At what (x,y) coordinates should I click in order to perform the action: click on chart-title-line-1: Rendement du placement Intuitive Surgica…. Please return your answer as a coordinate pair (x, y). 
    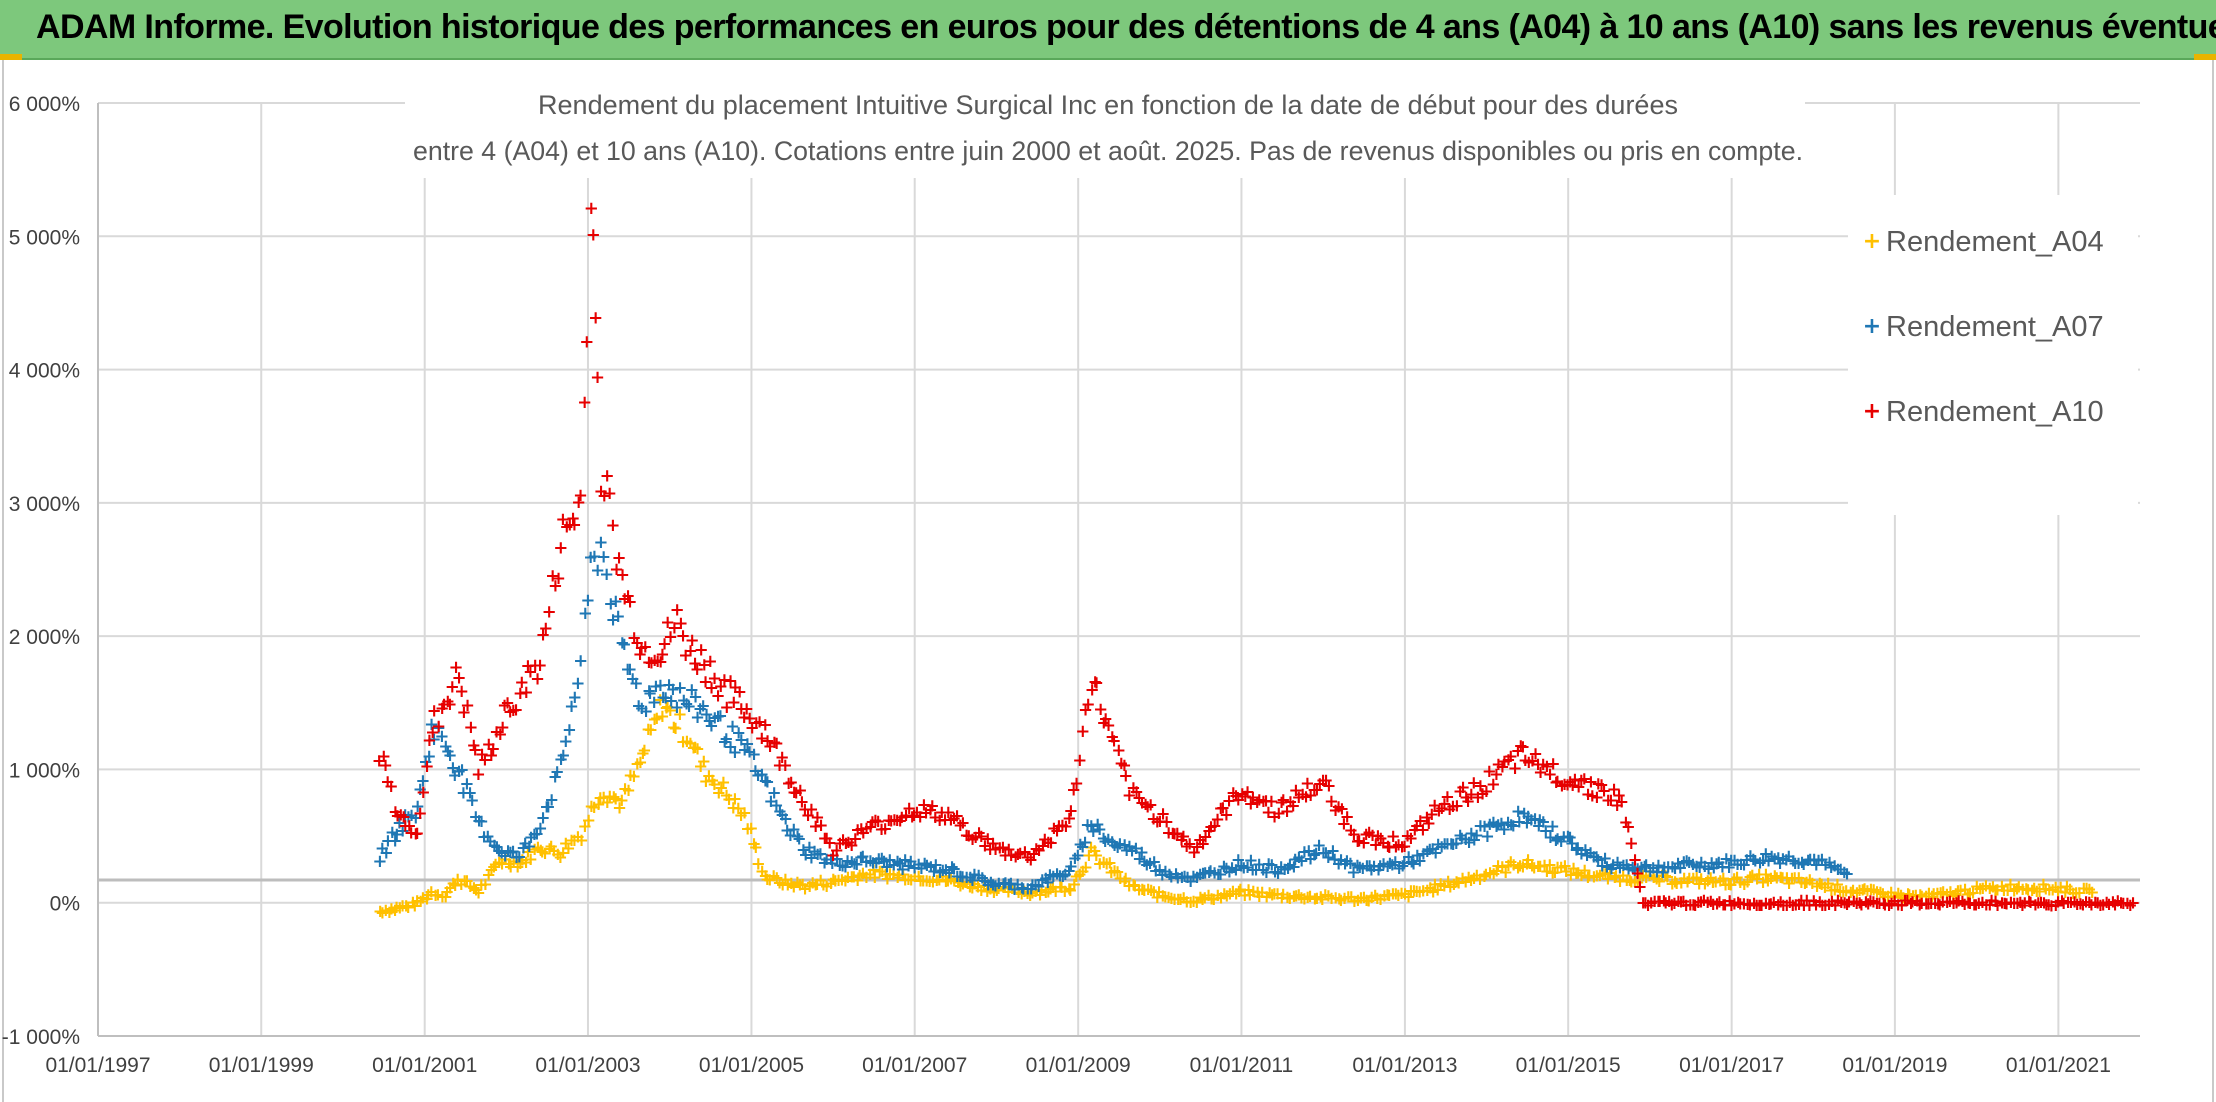
    Looking at the image, I should click on (1108, 105).